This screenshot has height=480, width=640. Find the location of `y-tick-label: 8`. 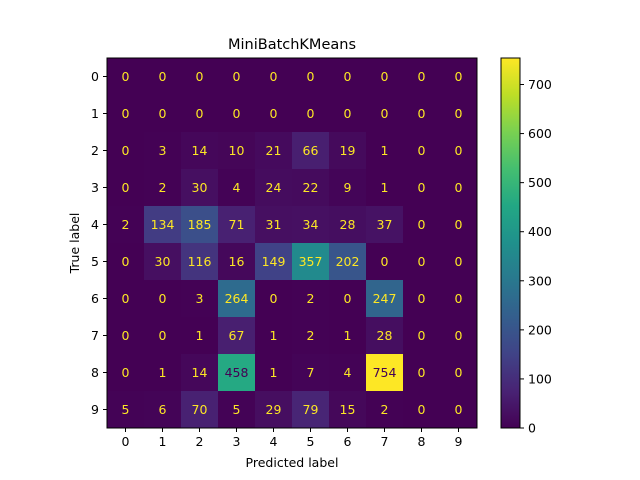

y-tick-label: 8 is located at coordinates (95, 372).